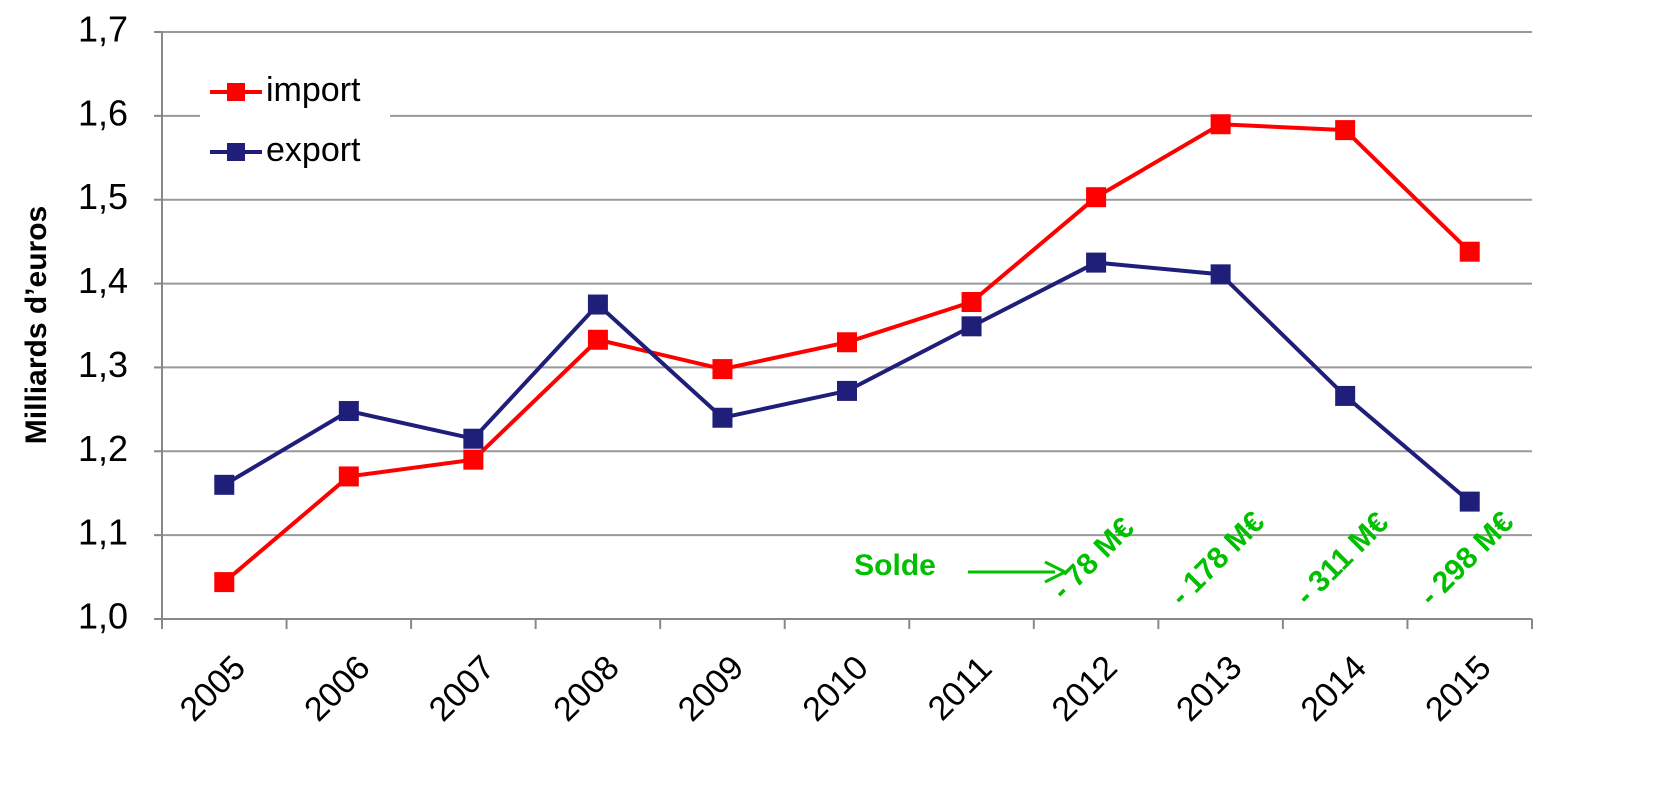  What do you see at coordinates (103, 448) in the screenshot?
I see `y-tick-label: 1,2` at bounding box center [103, 448].